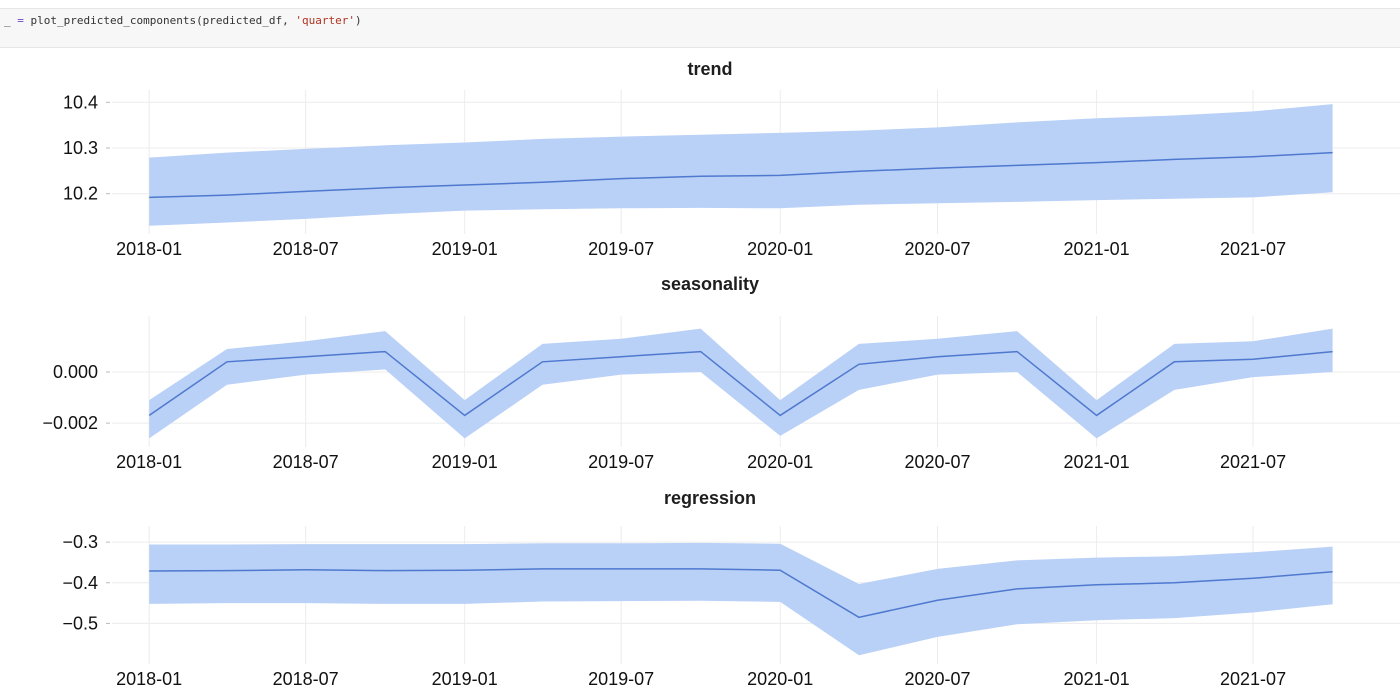 The image size is (1400, 698). I want to click on y-tick-label: −0.002, so click(70, 423).